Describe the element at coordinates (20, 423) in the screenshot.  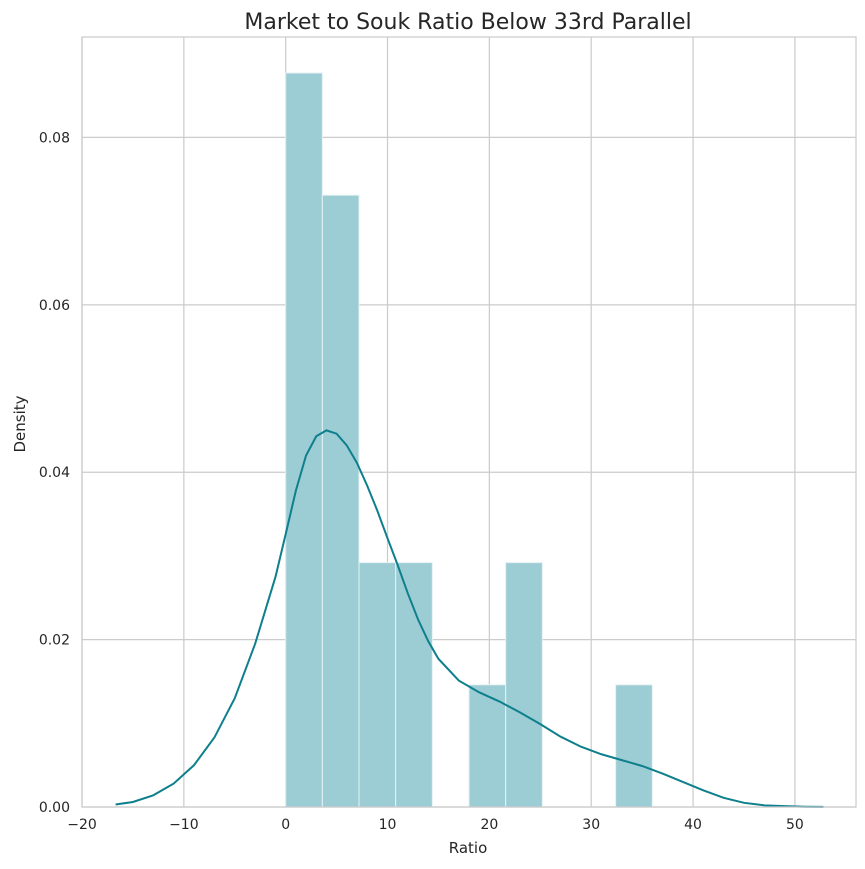
I see `y-axis-label: Density` at that location.